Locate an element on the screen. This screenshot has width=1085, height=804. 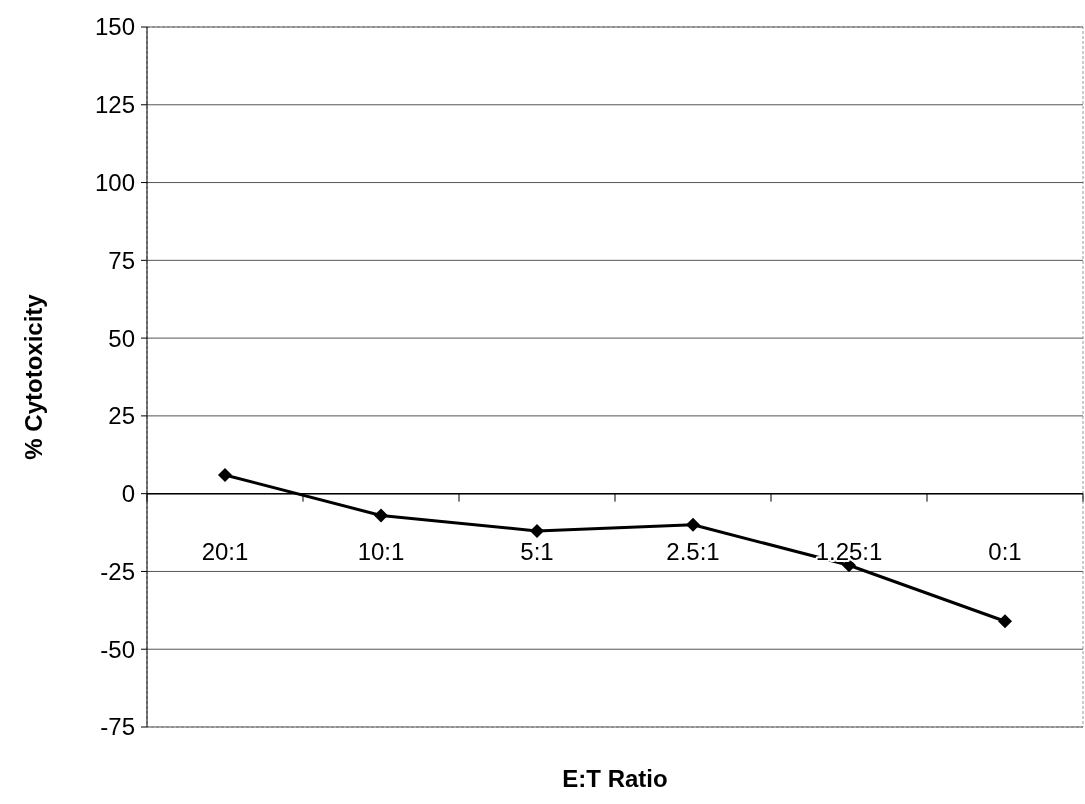
y-axis-title: % Cytotoxicity is located at coordinates (33, 376).